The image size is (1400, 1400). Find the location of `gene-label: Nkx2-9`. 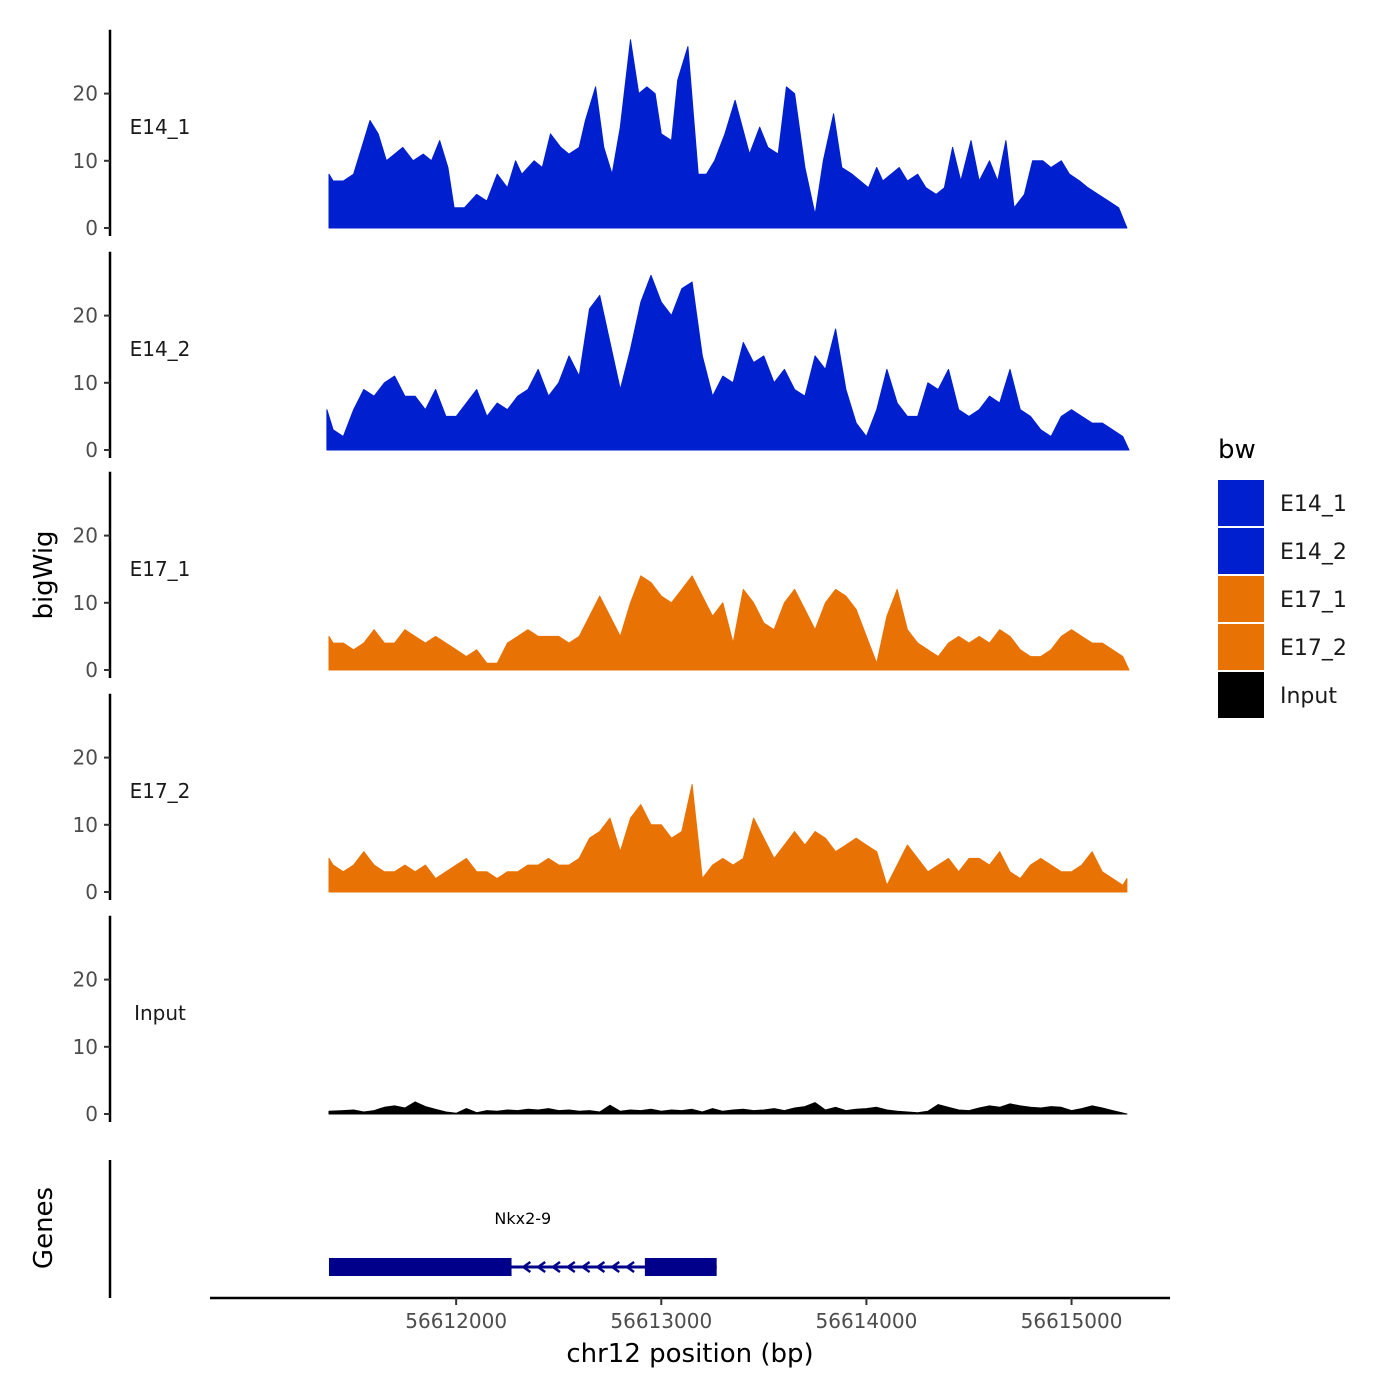

gene-label: Nkx2-9 is located at coordinates (522, 1218).